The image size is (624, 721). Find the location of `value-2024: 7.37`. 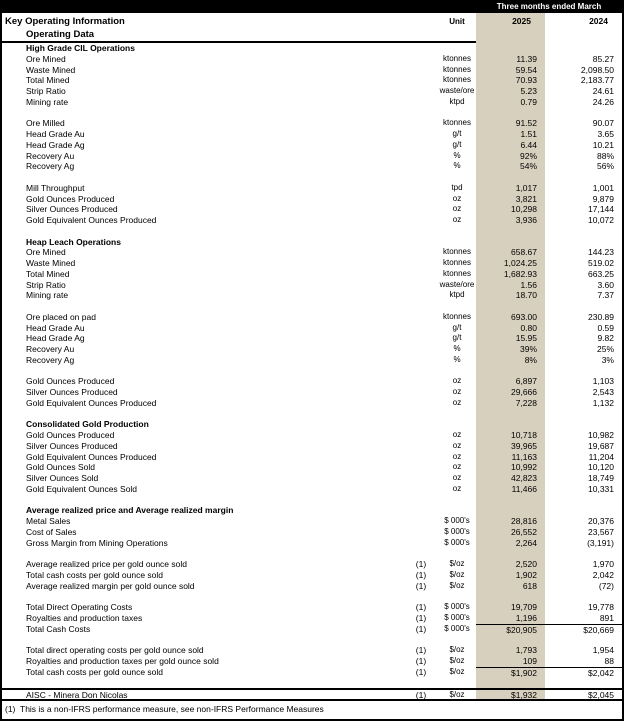

value-2024: 7.37 is located at coordinates (605, 295).